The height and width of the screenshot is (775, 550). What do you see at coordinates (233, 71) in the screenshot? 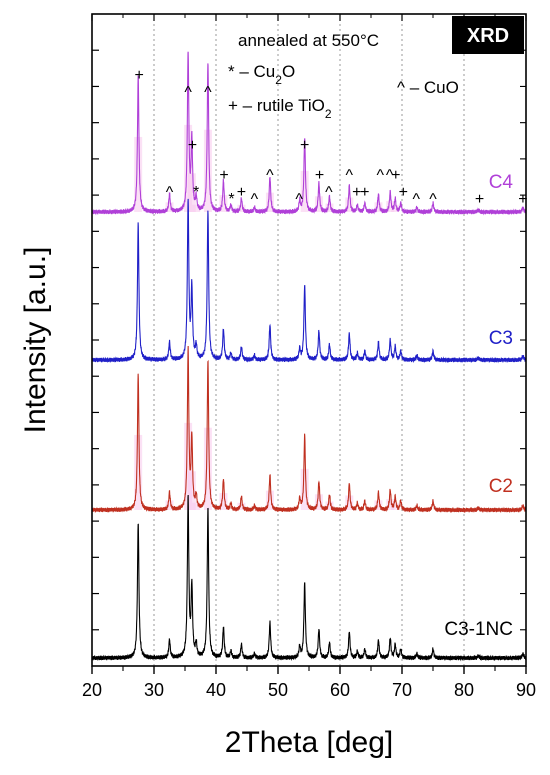
I see `legend-symbol: *` at bounding box center [233, 71].